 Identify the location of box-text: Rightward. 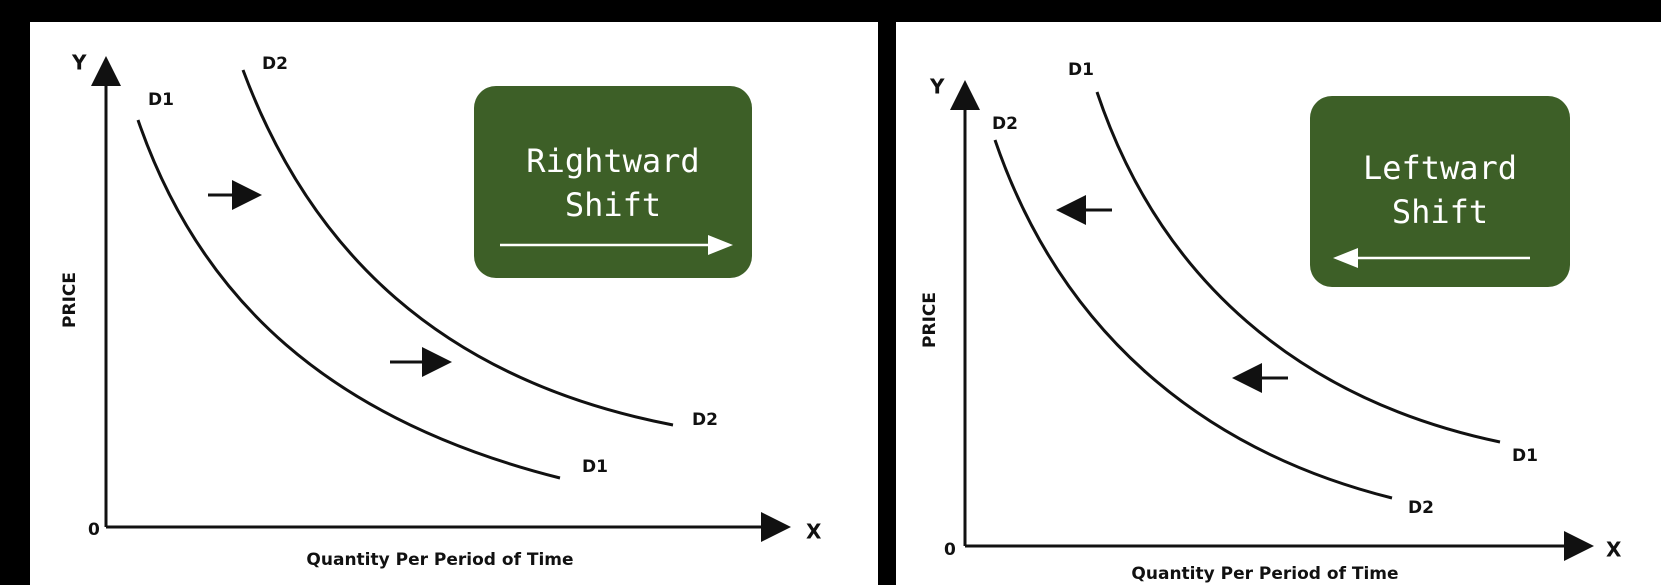
(612, 161).